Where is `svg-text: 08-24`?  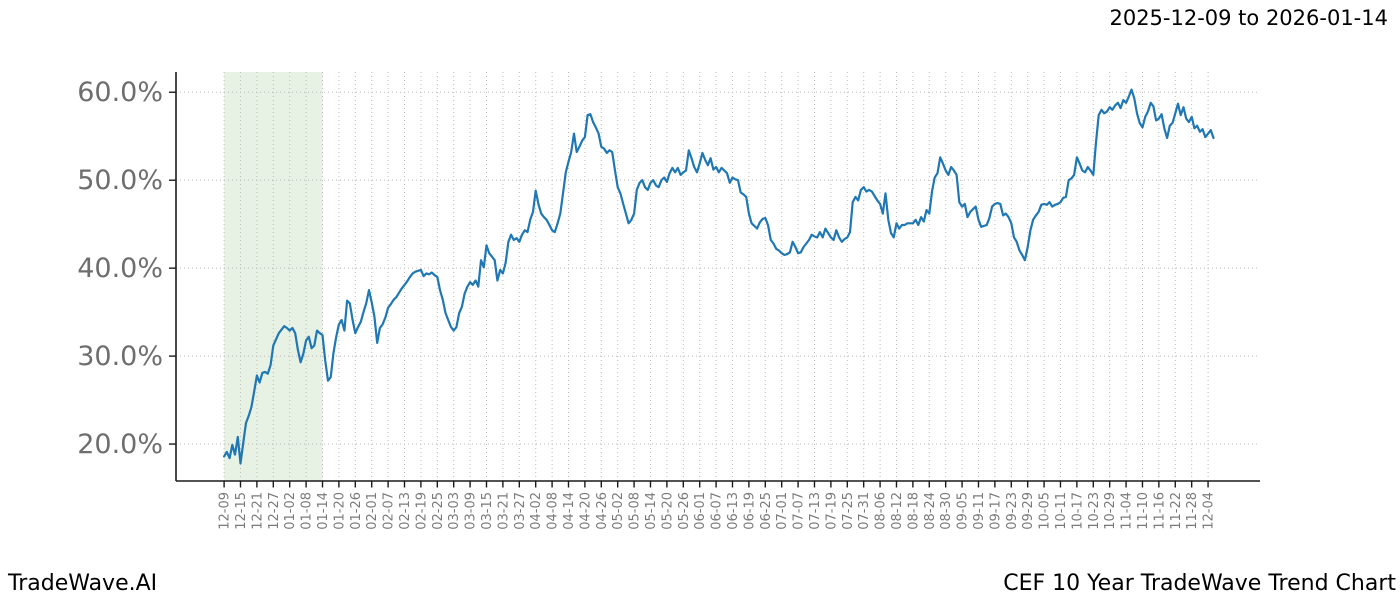 svg-text: 08-24 is located at coordinates (930, 511).